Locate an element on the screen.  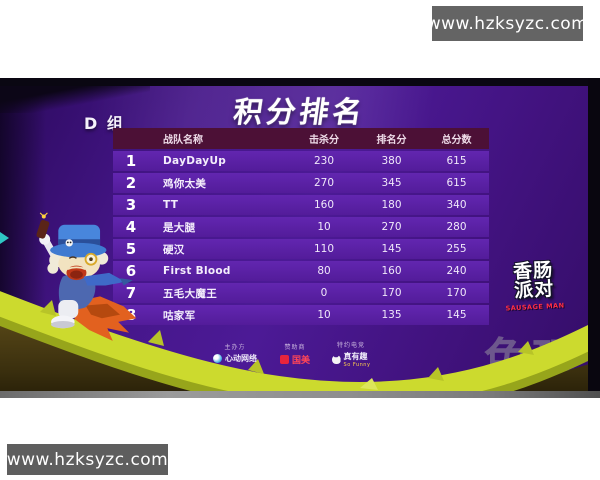
team-name-cell: TT is located at coordinates (171, 205).